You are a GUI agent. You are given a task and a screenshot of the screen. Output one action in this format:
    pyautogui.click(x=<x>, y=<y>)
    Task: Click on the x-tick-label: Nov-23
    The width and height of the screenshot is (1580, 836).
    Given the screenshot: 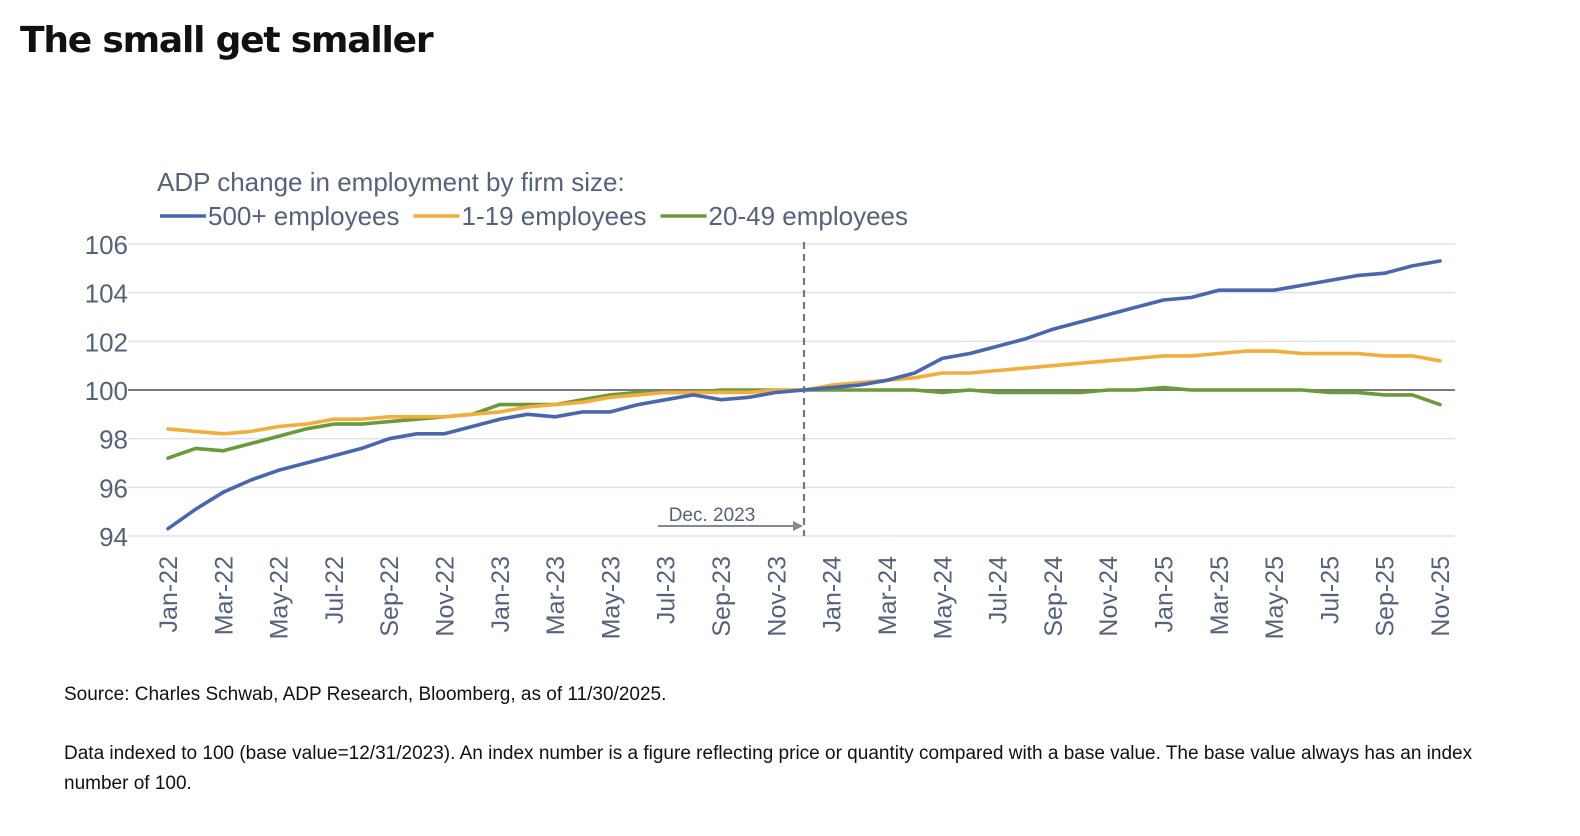 What is the action you would take?
    pyautogui.click(x=777, y=596)
    